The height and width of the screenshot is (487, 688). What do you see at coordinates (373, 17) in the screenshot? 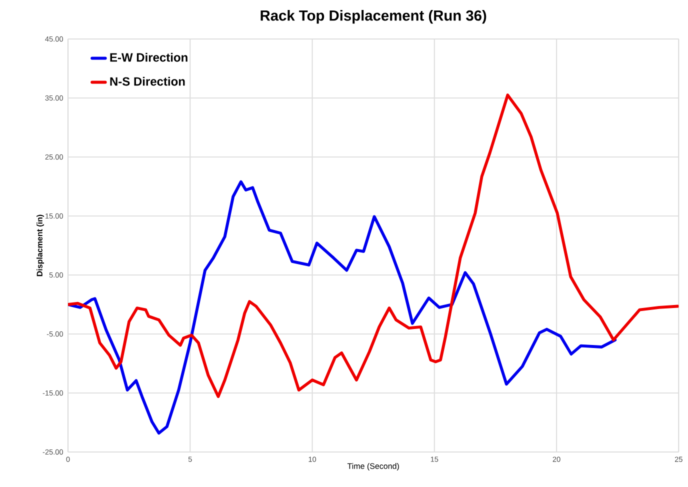
I see `chart-title: Rack Top Displacement (Run 36)` at bounding box center [373, 17].